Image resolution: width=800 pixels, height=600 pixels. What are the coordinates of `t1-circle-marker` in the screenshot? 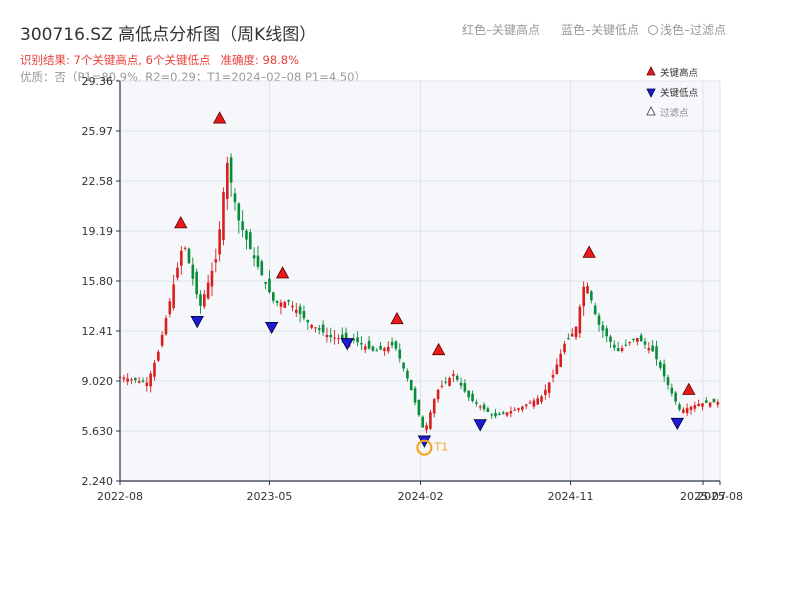 It's located at (424, 447).